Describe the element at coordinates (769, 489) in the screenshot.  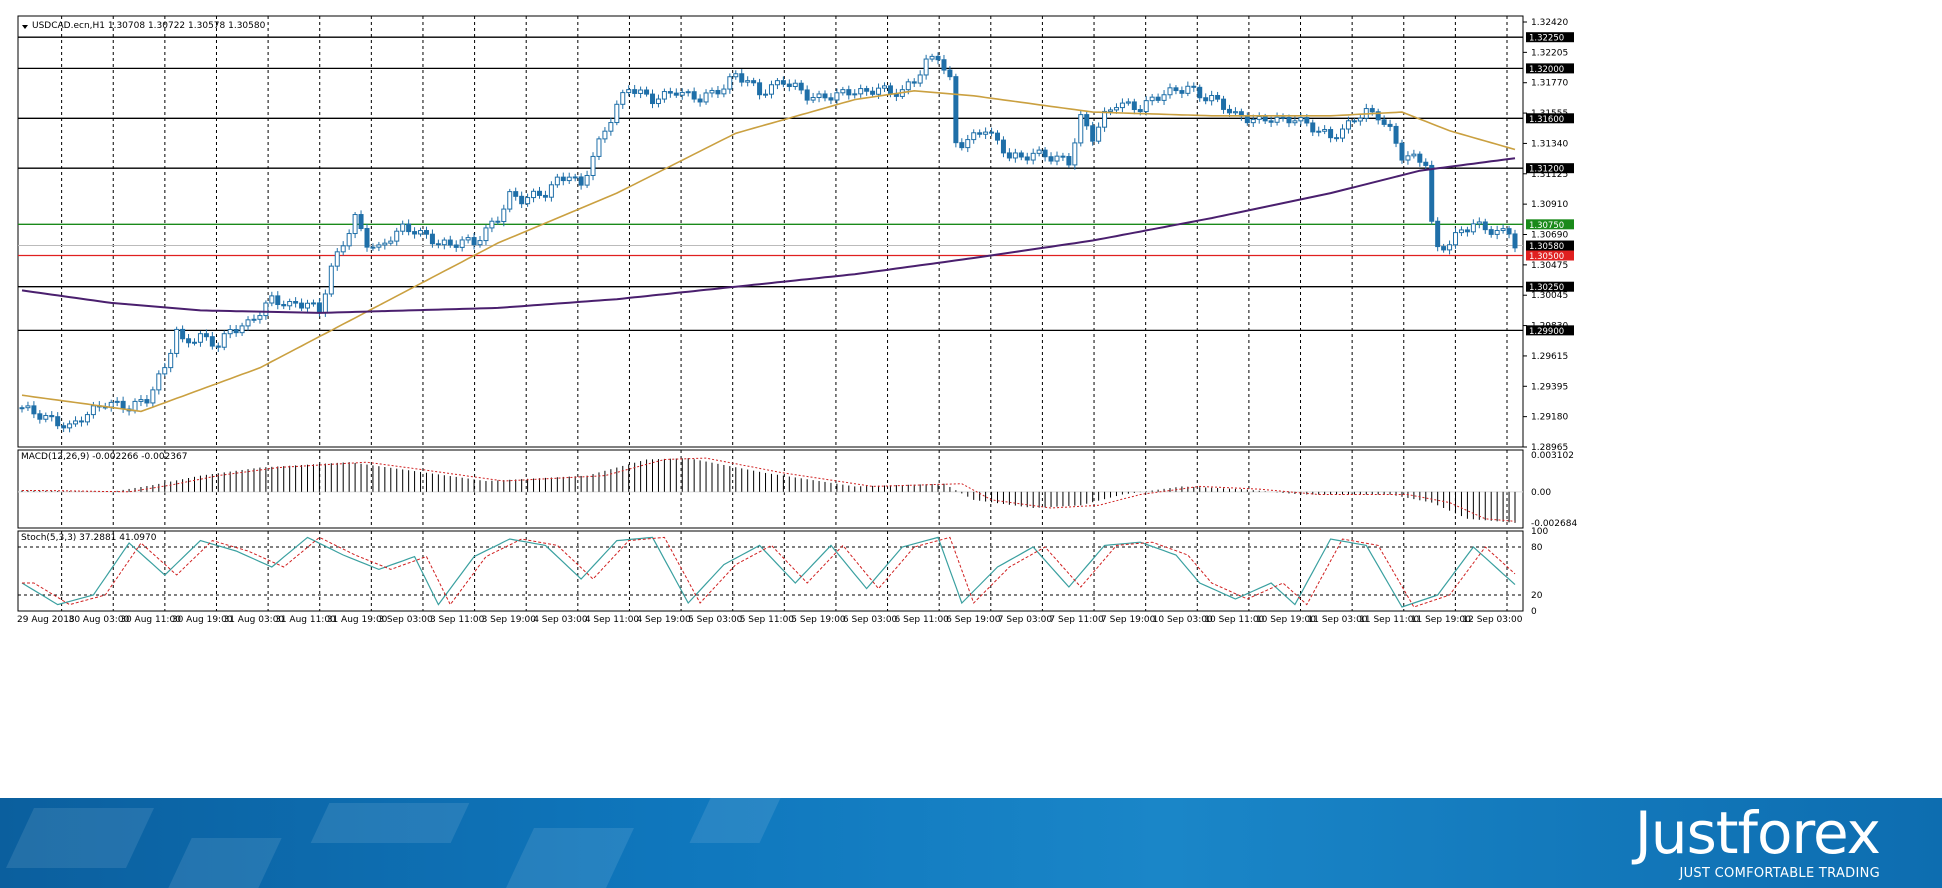
I see `macd-signal` at that location.